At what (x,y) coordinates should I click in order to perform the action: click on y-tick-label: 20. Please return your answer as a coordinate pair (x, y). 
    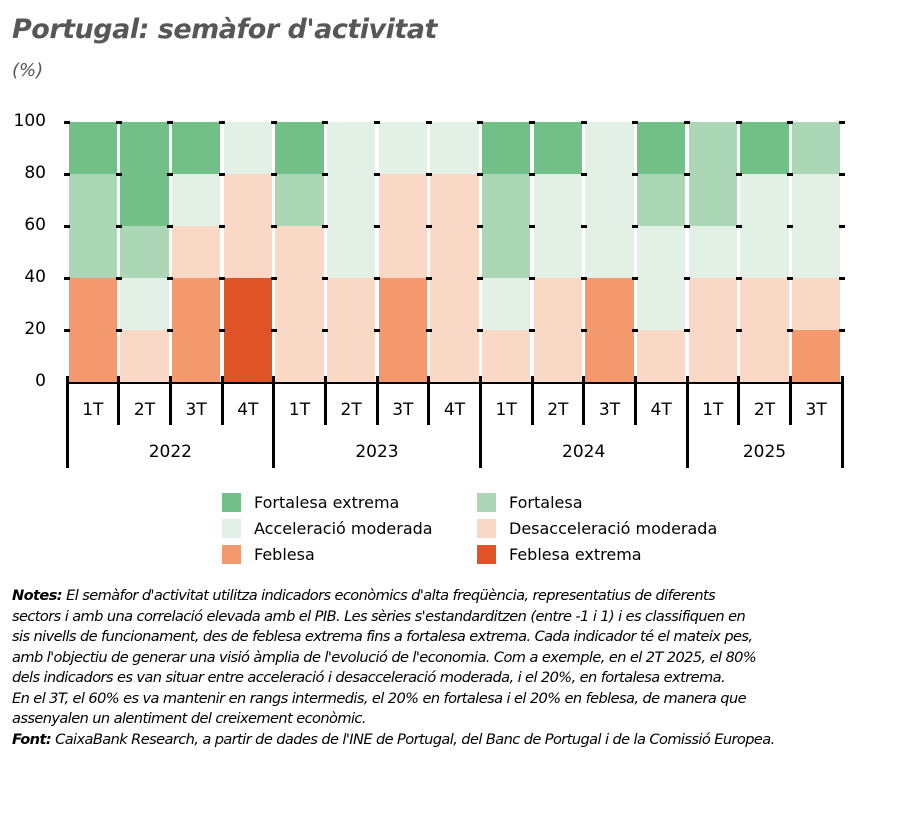
    Looking at the image, I should click on (35, 329).